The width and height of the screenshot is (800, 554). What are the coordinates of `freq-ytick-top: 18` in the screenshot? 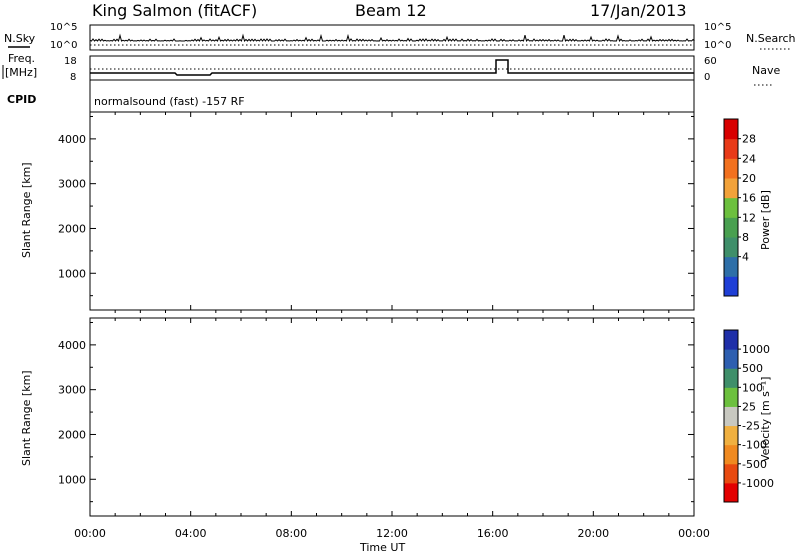 It's located at (70, 61).